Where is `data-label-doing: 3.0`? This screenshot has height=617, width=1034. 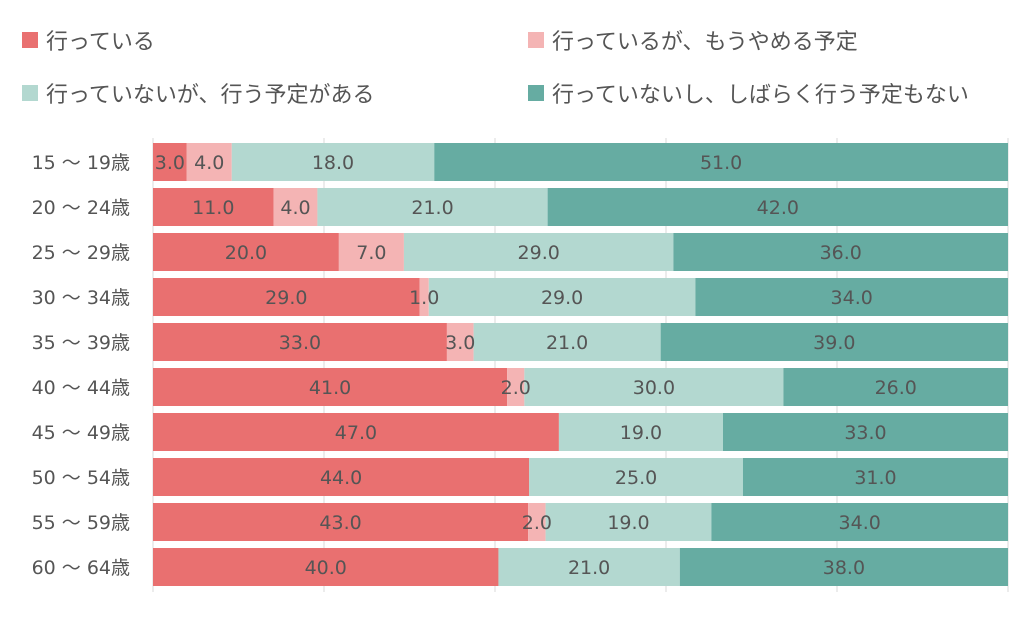
data-label-doing: 3.0 is located at coordinates (170, 163).